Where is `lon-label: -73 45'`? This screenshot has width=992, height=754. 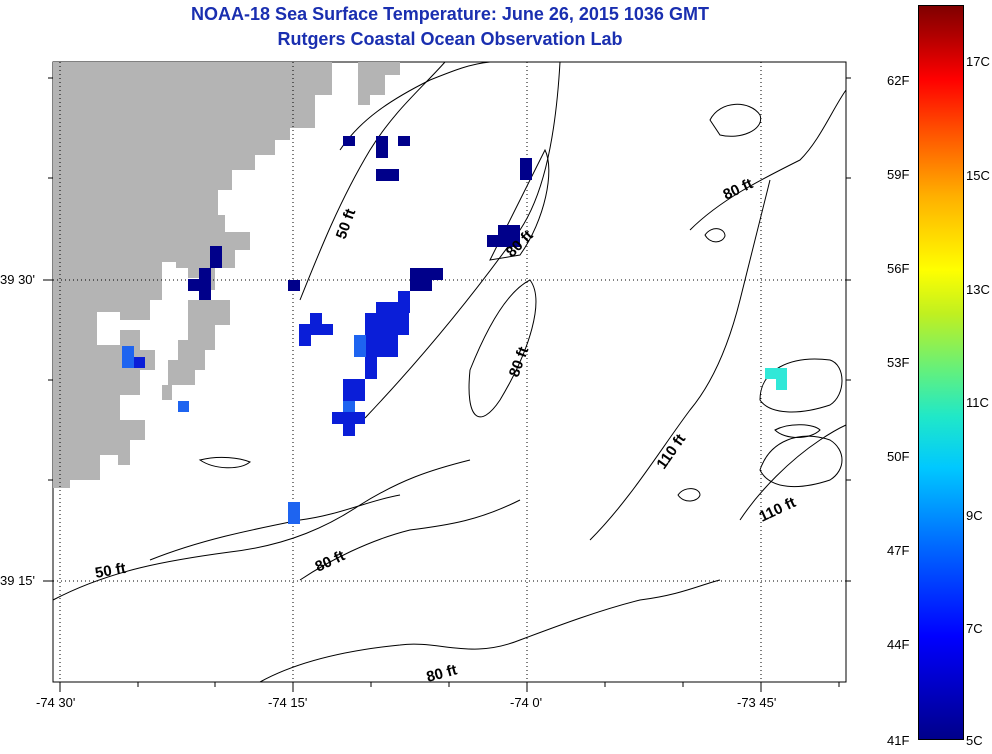 lon-label: -73 45' is located at coordinates (757, 702).